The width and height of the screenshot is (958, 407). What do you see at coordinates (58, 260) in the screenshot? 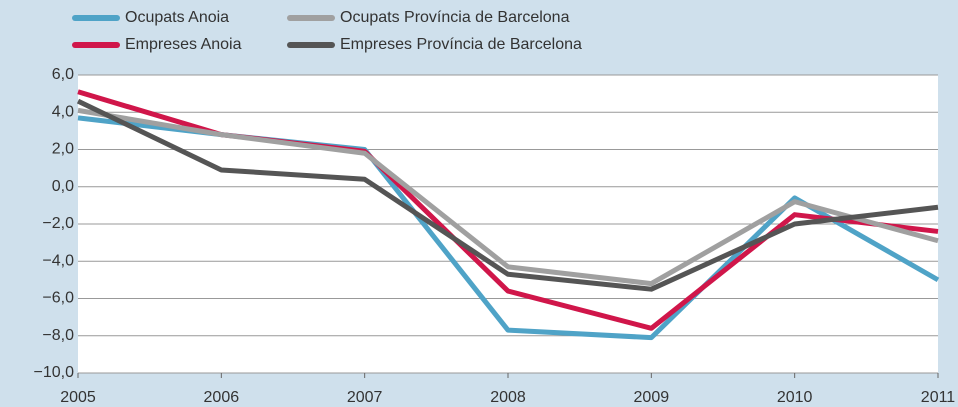
I see `y-tick-label: −4,0` at bounding box center [58, 260].